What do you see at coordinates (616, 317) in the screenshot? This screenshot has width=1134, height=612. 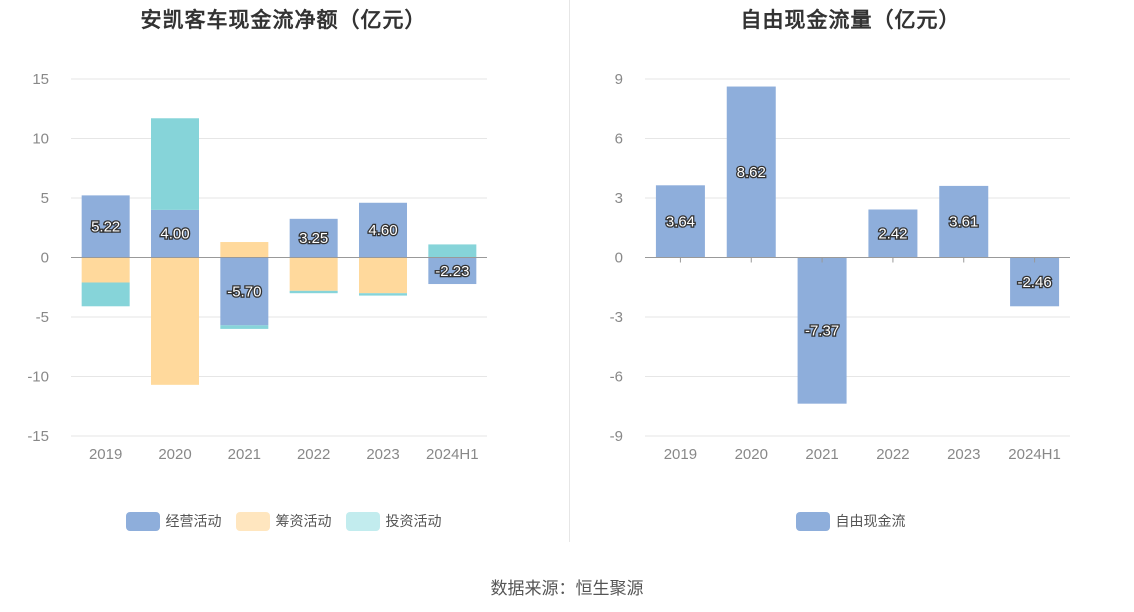 I see `y-tick-label: -3` at bounding box center [616, 317].